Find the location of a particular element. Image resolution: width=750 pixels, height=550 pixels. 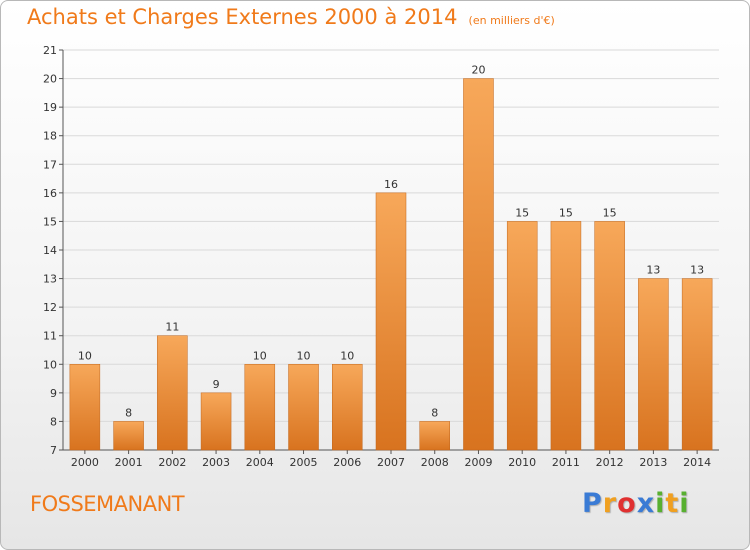

bar-2010 is located at coordinates (522, 336).